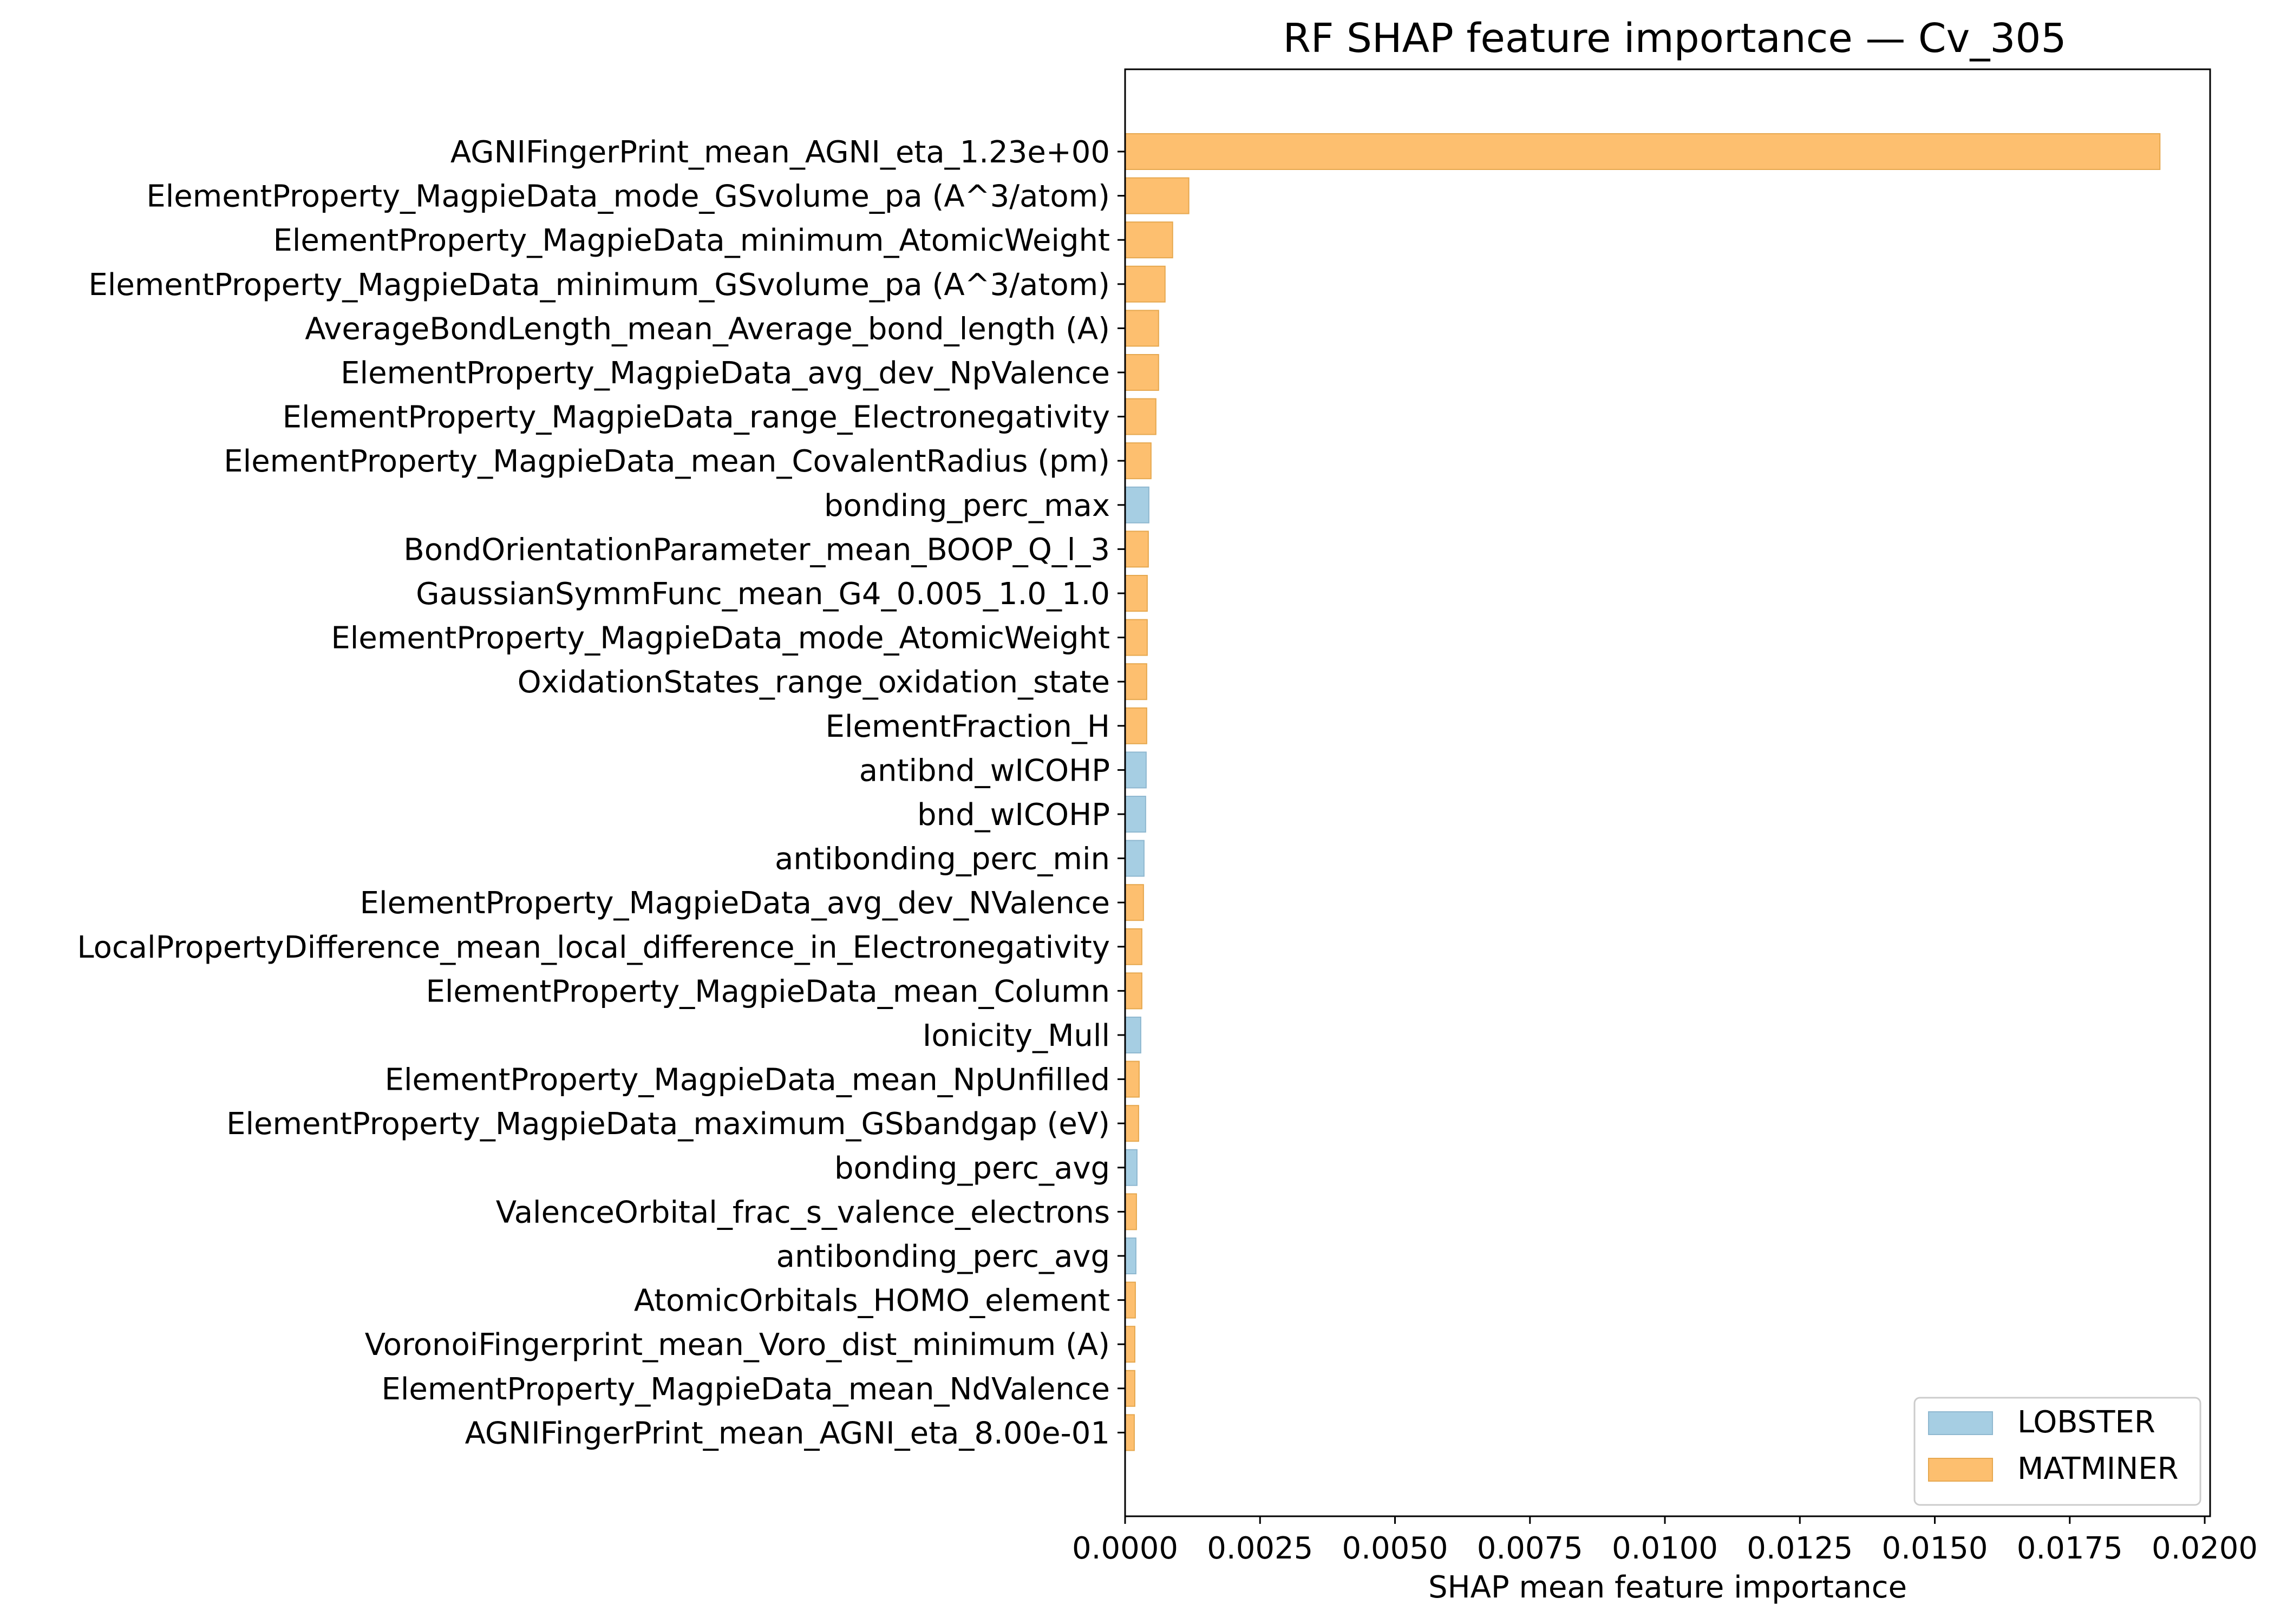 The image size is (2274, 1624). What do you see at coordinates (1131, 1211) in the screenshot?
I see `bar-valenceorbital-frac-s-valence-electrons` at bounding box center [1131, 1211].